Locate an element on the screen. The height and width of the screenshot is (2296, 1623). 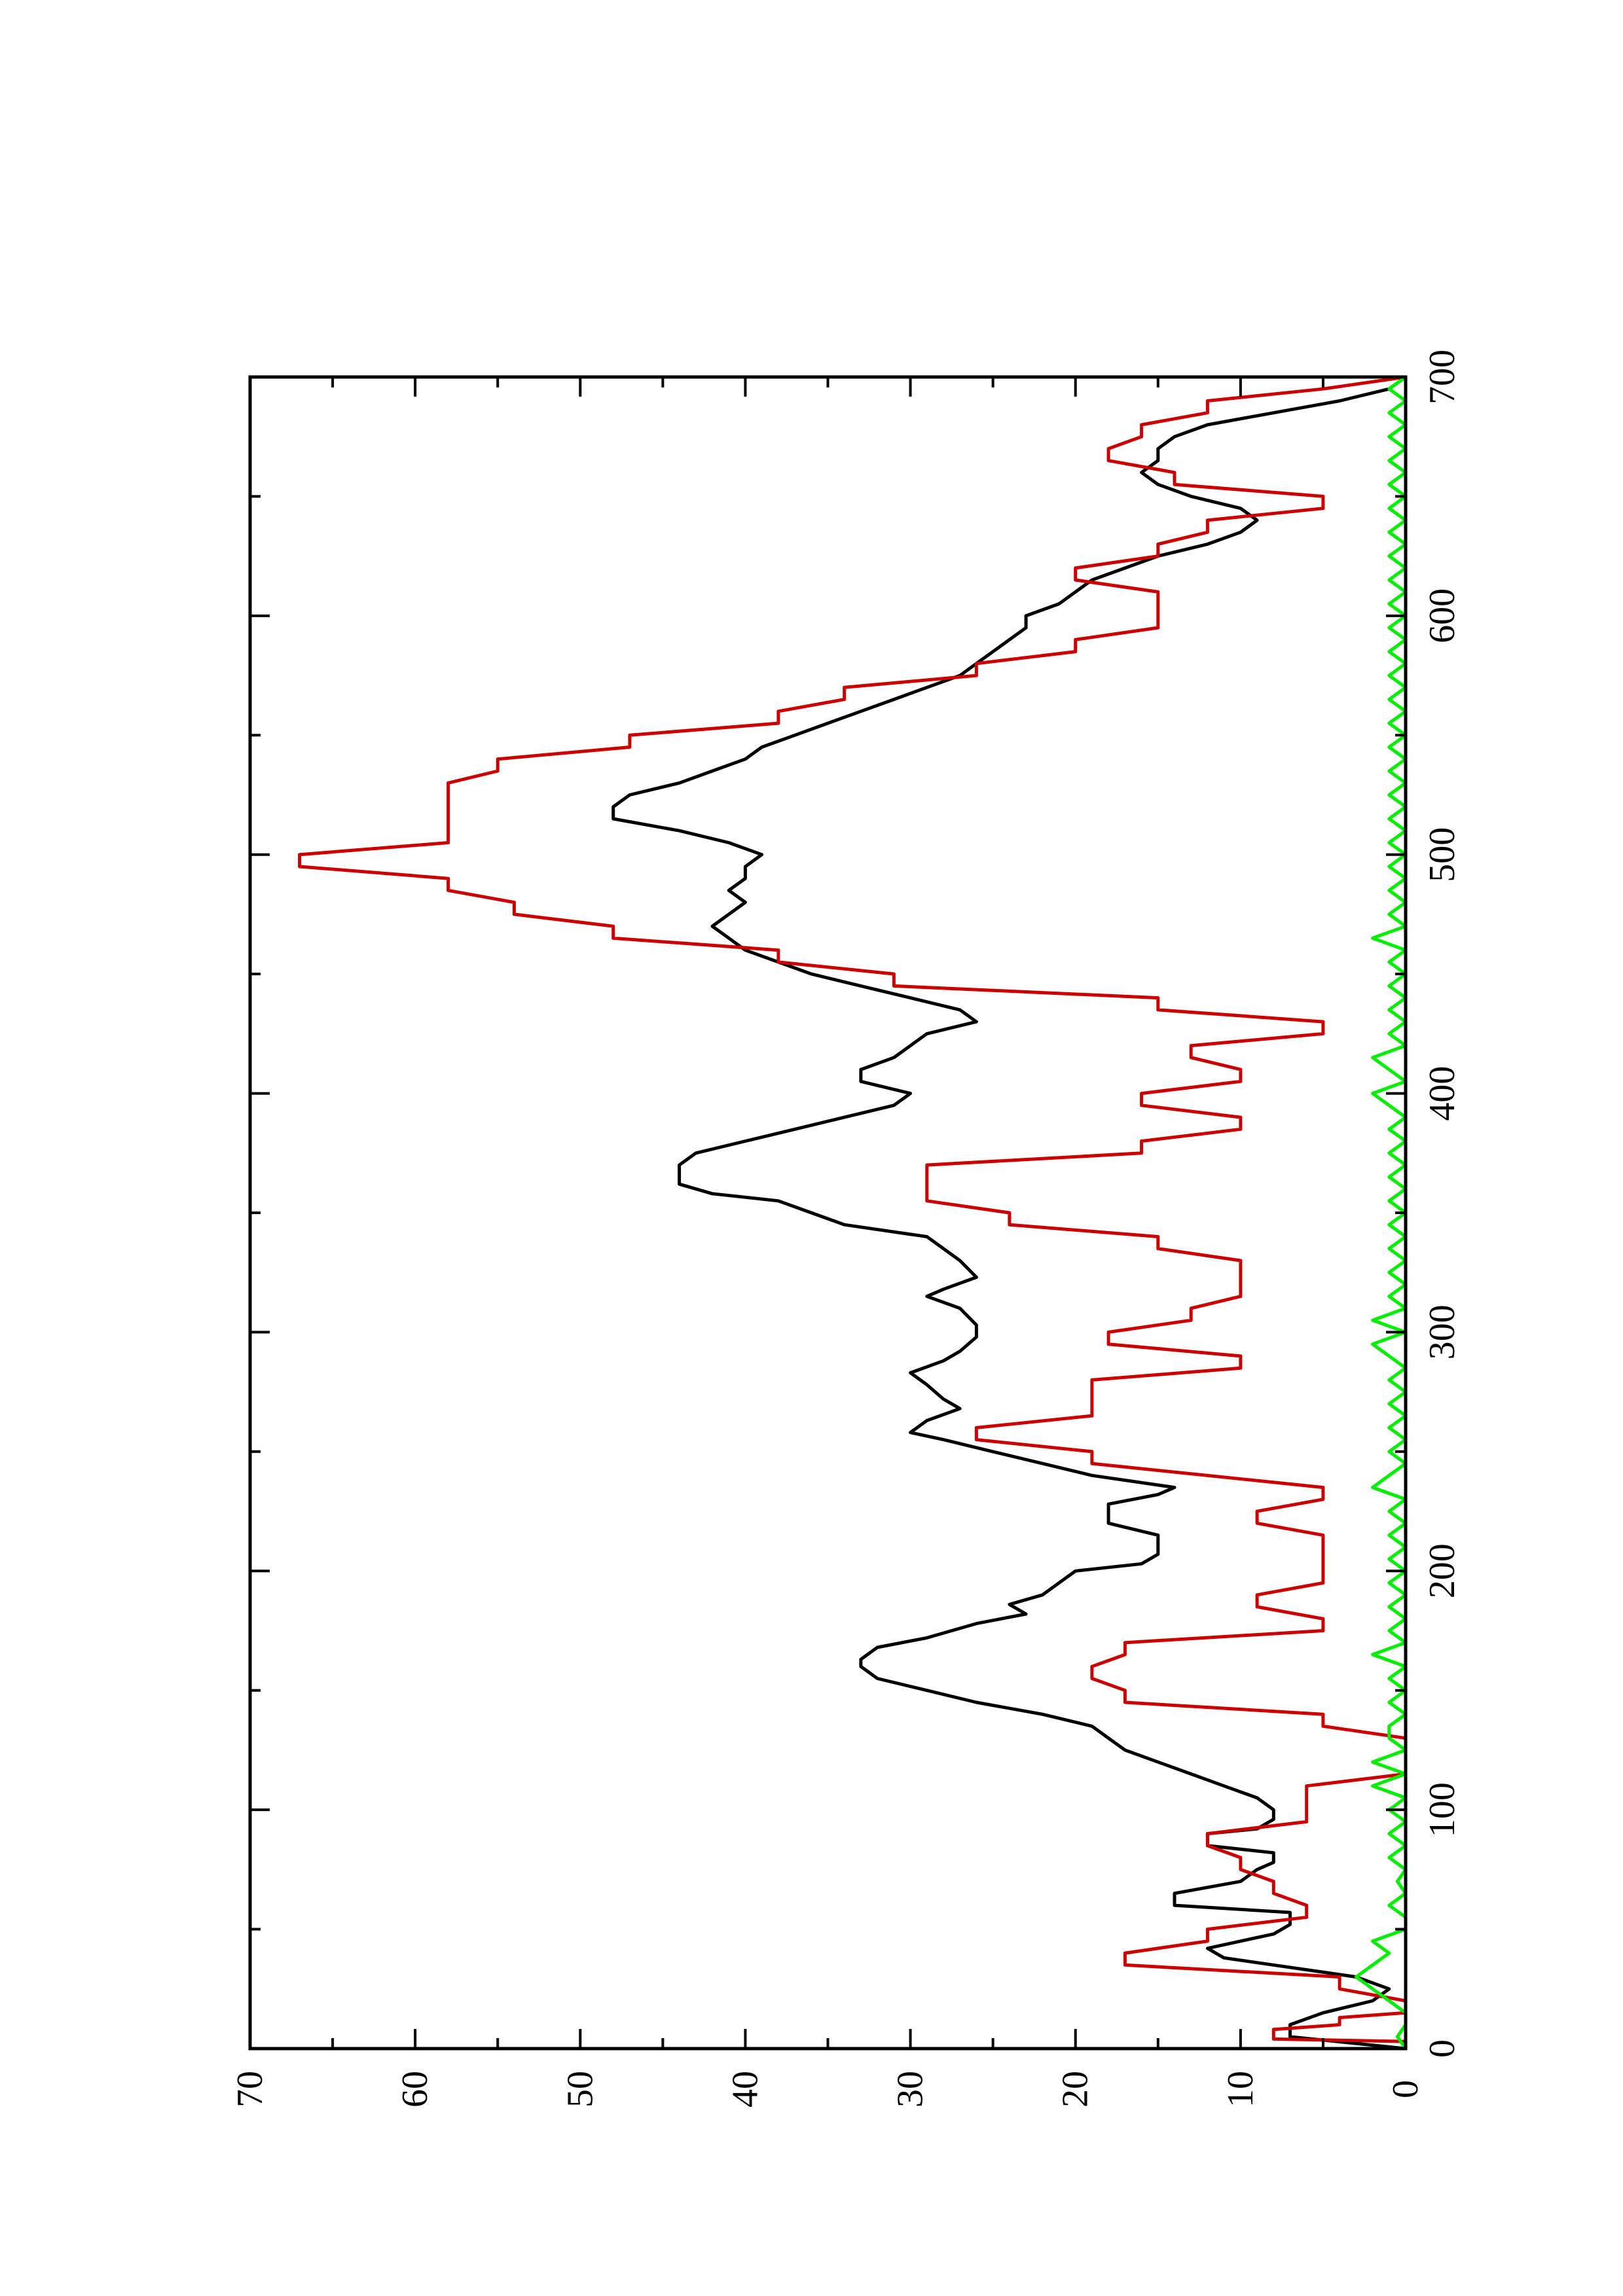
y-tick-label-0: 0 is located at coordinates (1405, 2089).